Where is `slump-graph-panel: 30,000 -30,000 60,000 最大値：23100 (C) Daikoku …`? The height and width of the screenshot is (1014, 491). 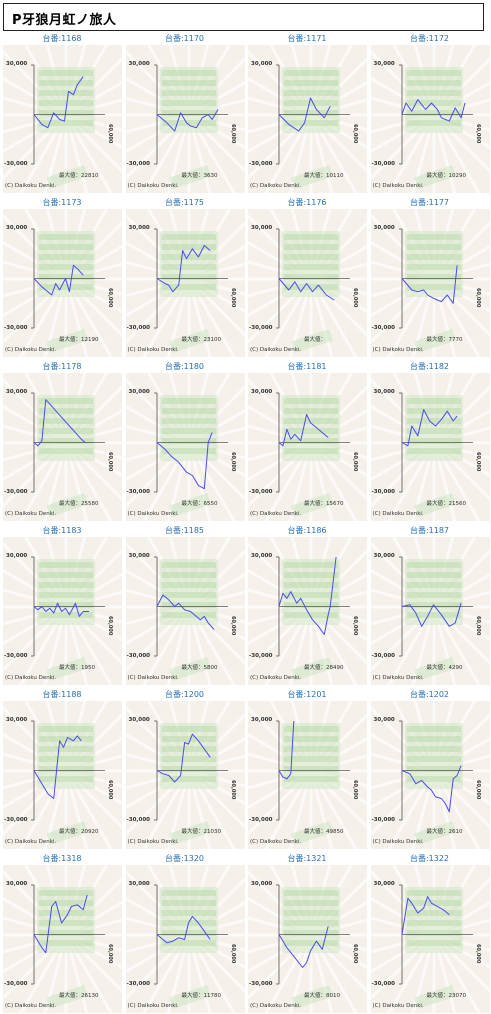
slump-graph-panel: 30,000 -30,000 60,000 最大値：23100 (C) Daikoku … is located at coordinates (185, 283).